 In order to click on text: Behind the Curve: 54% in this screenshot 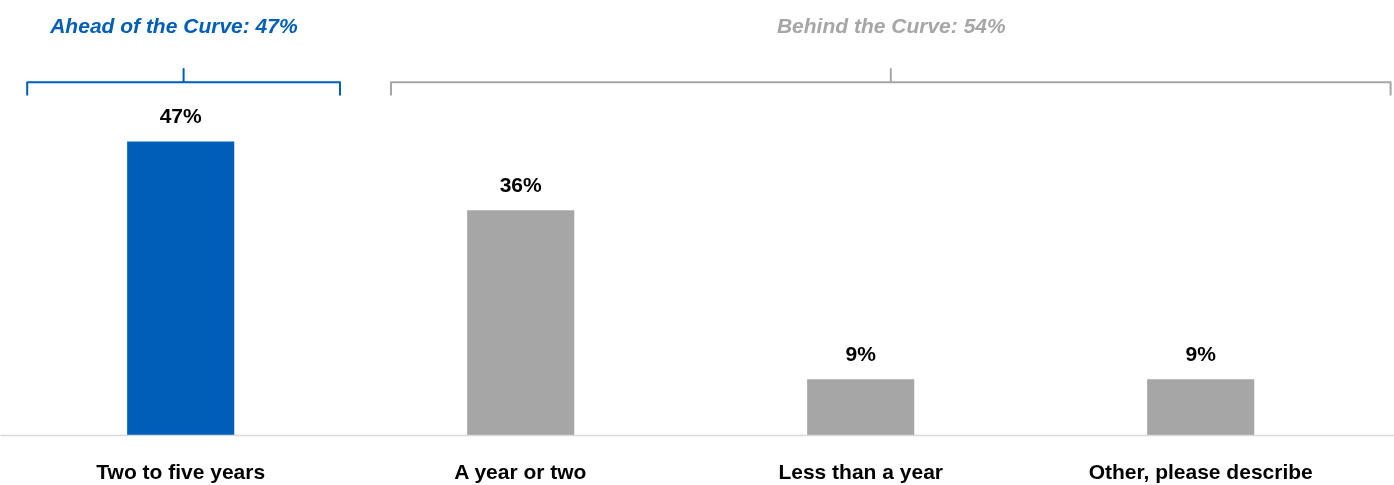, I will do `click(891, 25)`.